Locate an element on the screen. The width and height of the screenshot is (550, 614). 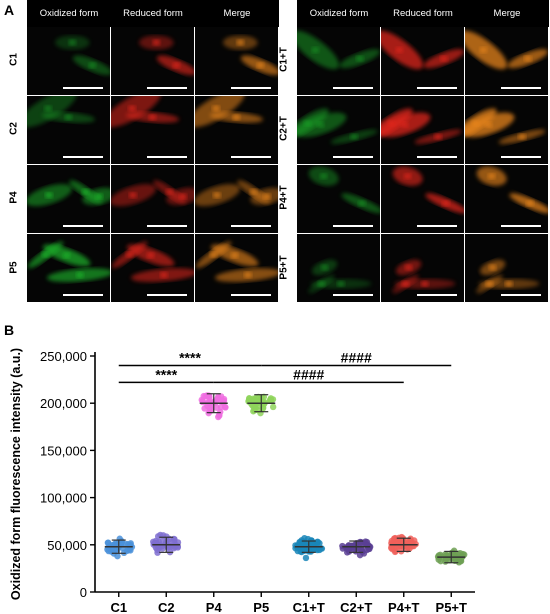
micrograph-p4-oxidized is located at coordinates (68, 199).